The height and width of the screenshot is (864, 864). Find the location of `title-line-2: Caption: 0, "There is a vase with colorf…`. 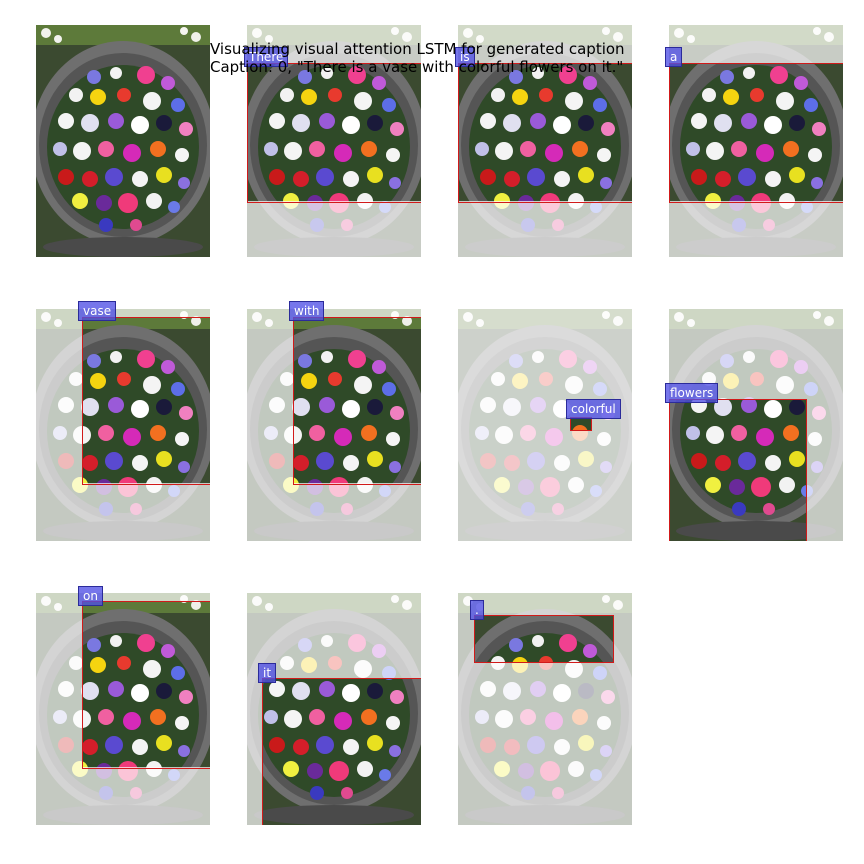

title-line-2: Caption: 0, "There is a vase with colorf… is located at coordinates (417, 67).